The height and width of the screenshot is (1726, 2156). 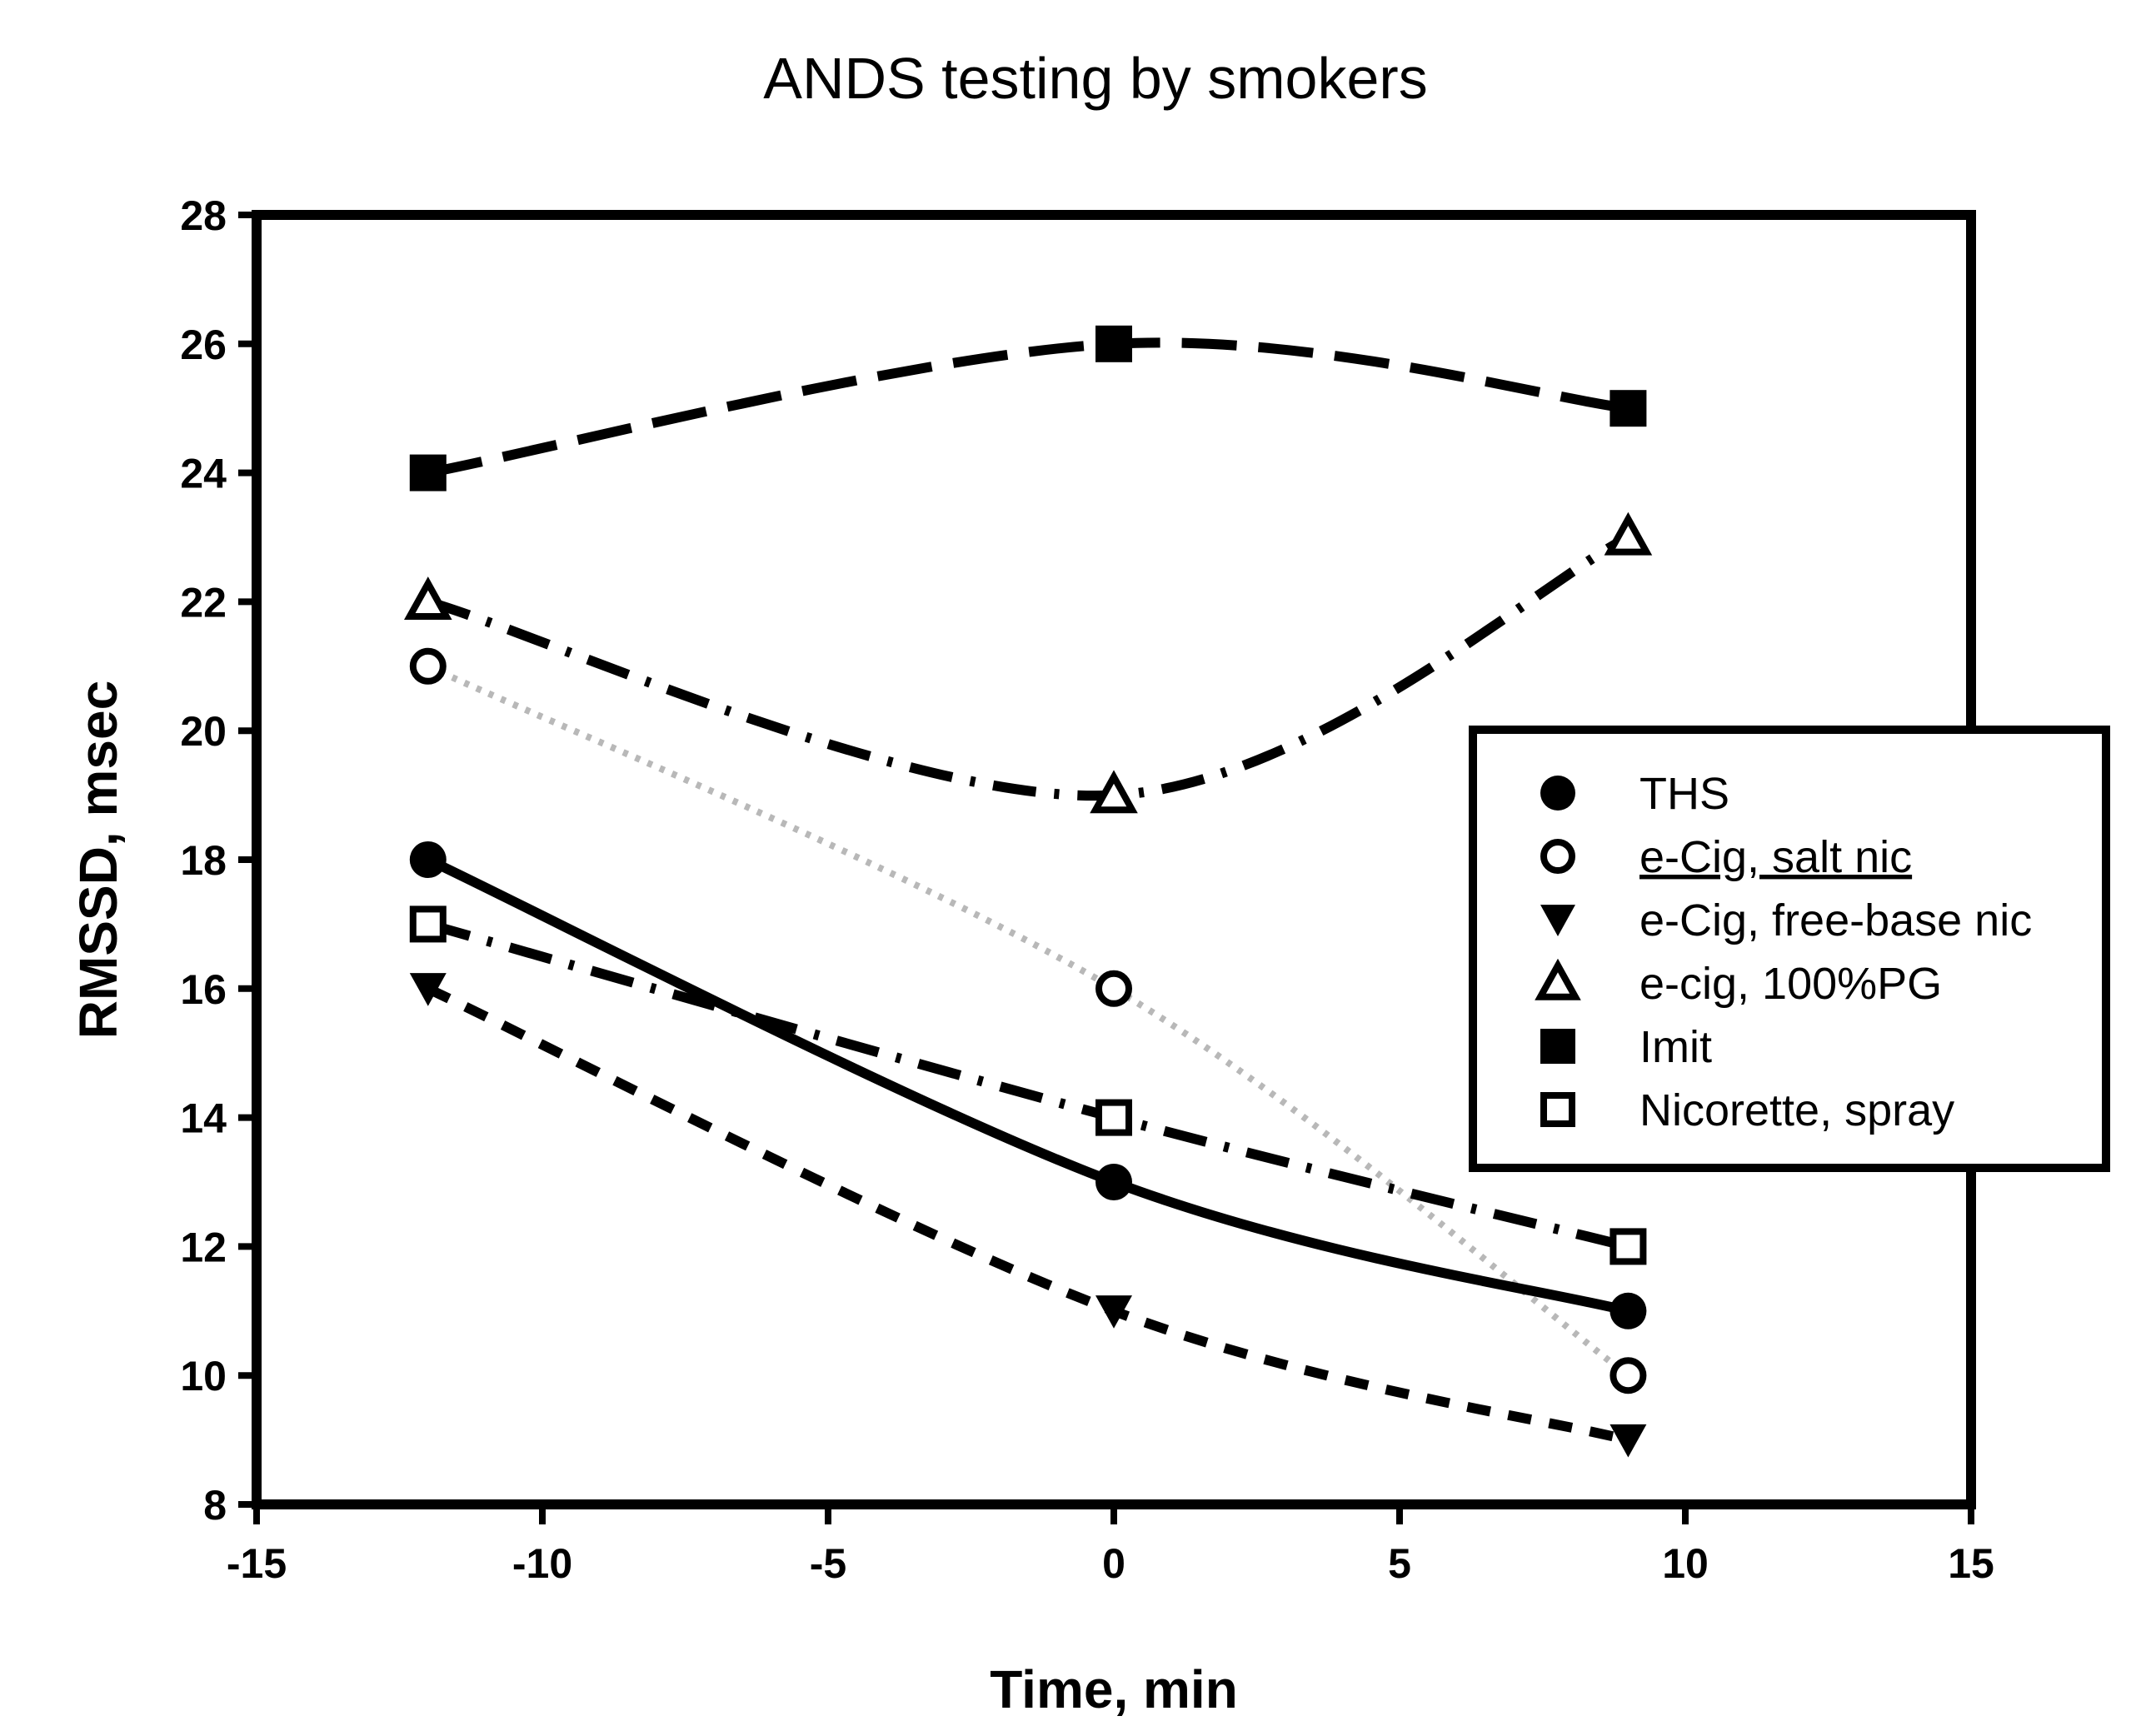 What do you see at coordinates (542, 1563) in the screenshot?
I see `x-tick-label: -10` at bounding box center [542, 1563].